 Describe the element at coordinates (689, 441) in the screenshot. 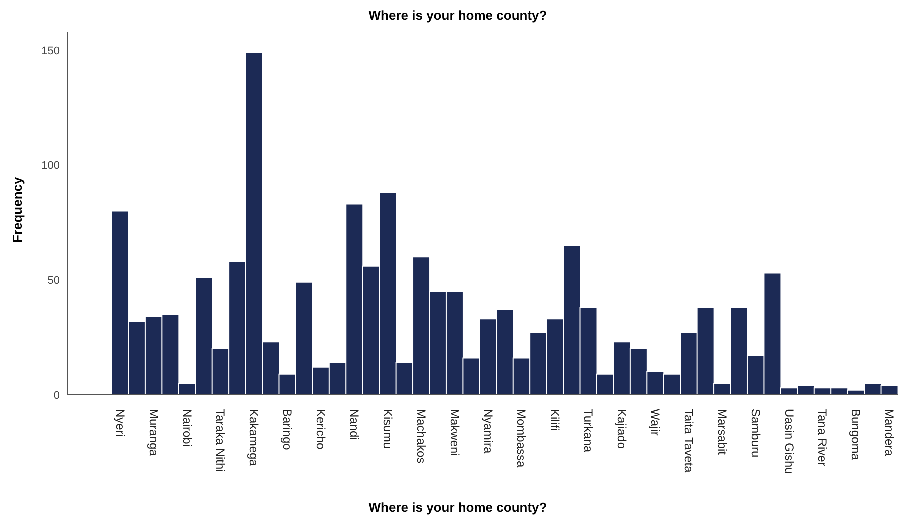

I see `x-tick-label: Taita Taveta` at that location.